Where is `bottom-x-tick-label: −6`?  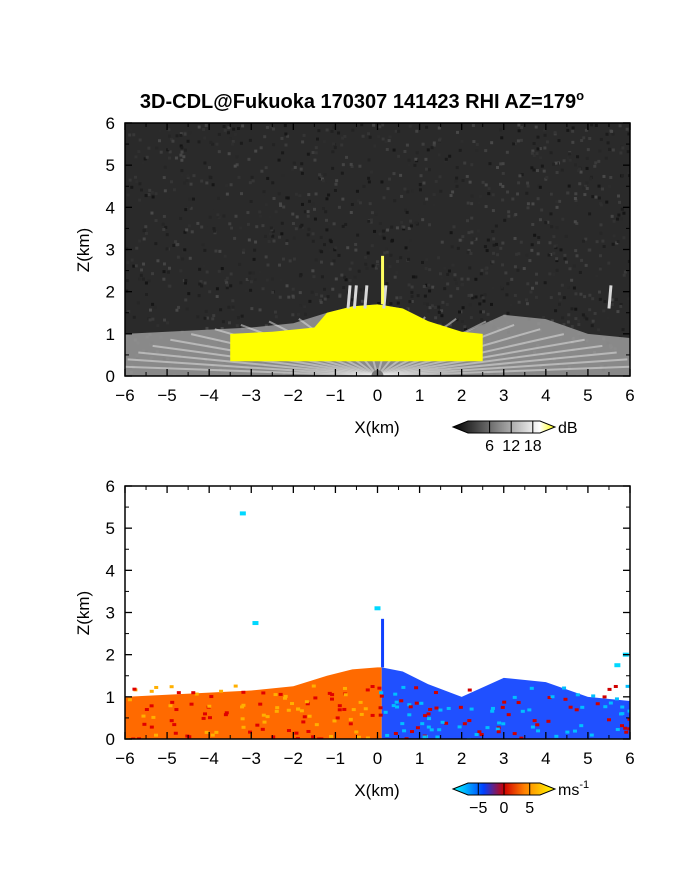
bottom-x-tick-label: −6 is located at coordinates (124, 758).